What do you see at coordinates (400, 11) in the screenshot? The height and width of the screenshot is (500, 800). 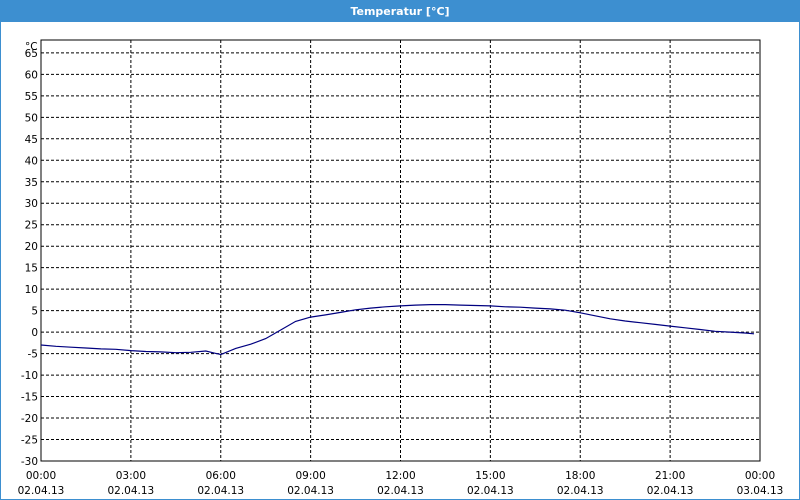 I see `chart-title: Temperatur [°C]` at bounding box center [400, 11].